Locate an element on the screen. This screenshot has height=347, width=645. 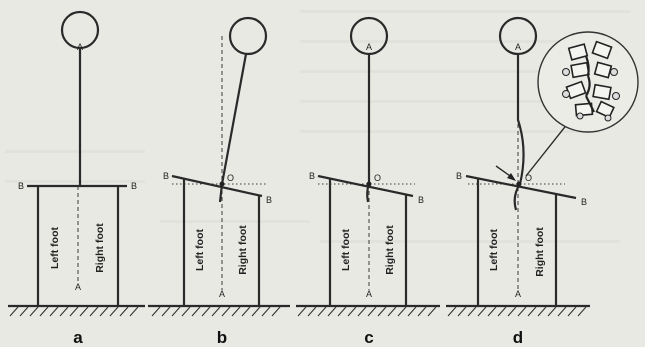
panel-label-c: c is located at coordinates (368, 337).